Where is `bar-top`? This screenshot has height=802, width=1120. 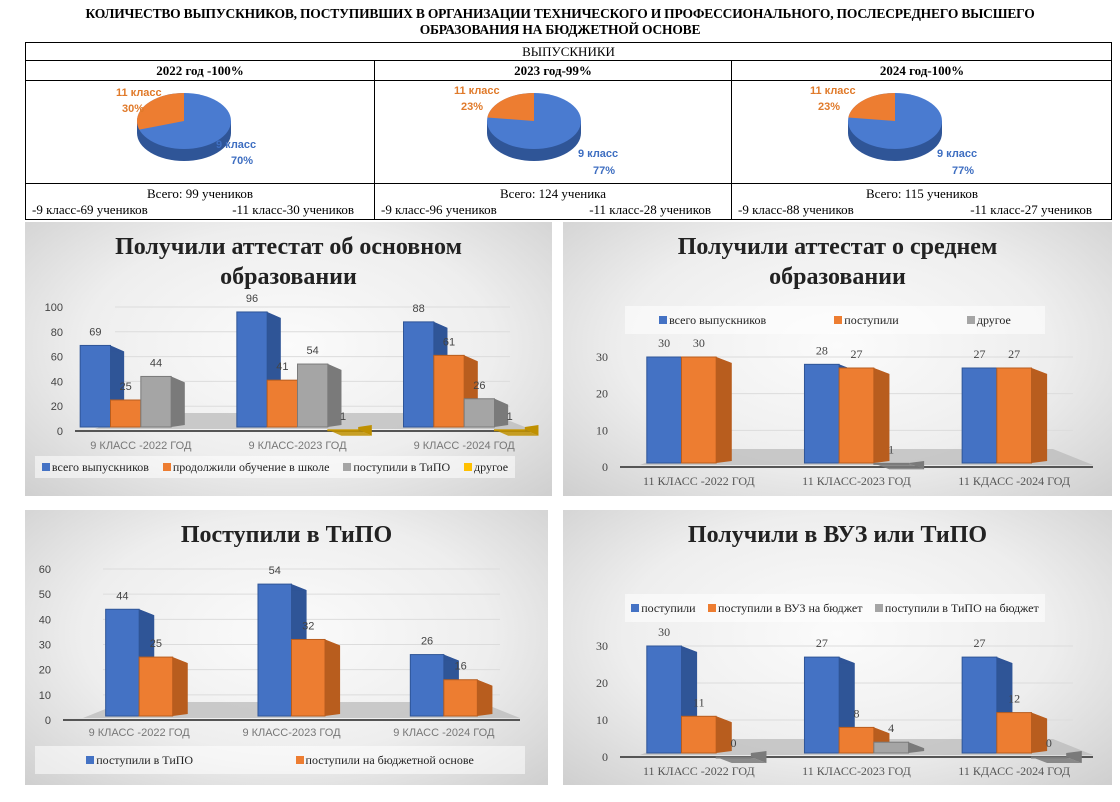 bar-top is located at coordinates (349, 432).